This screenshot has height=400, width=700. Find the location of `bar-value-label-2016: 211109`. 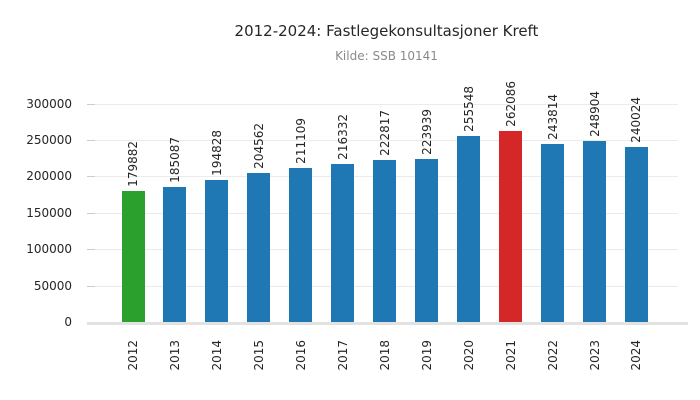

bar-value-label-2016: 211109 is located at coordinates (300, 141).